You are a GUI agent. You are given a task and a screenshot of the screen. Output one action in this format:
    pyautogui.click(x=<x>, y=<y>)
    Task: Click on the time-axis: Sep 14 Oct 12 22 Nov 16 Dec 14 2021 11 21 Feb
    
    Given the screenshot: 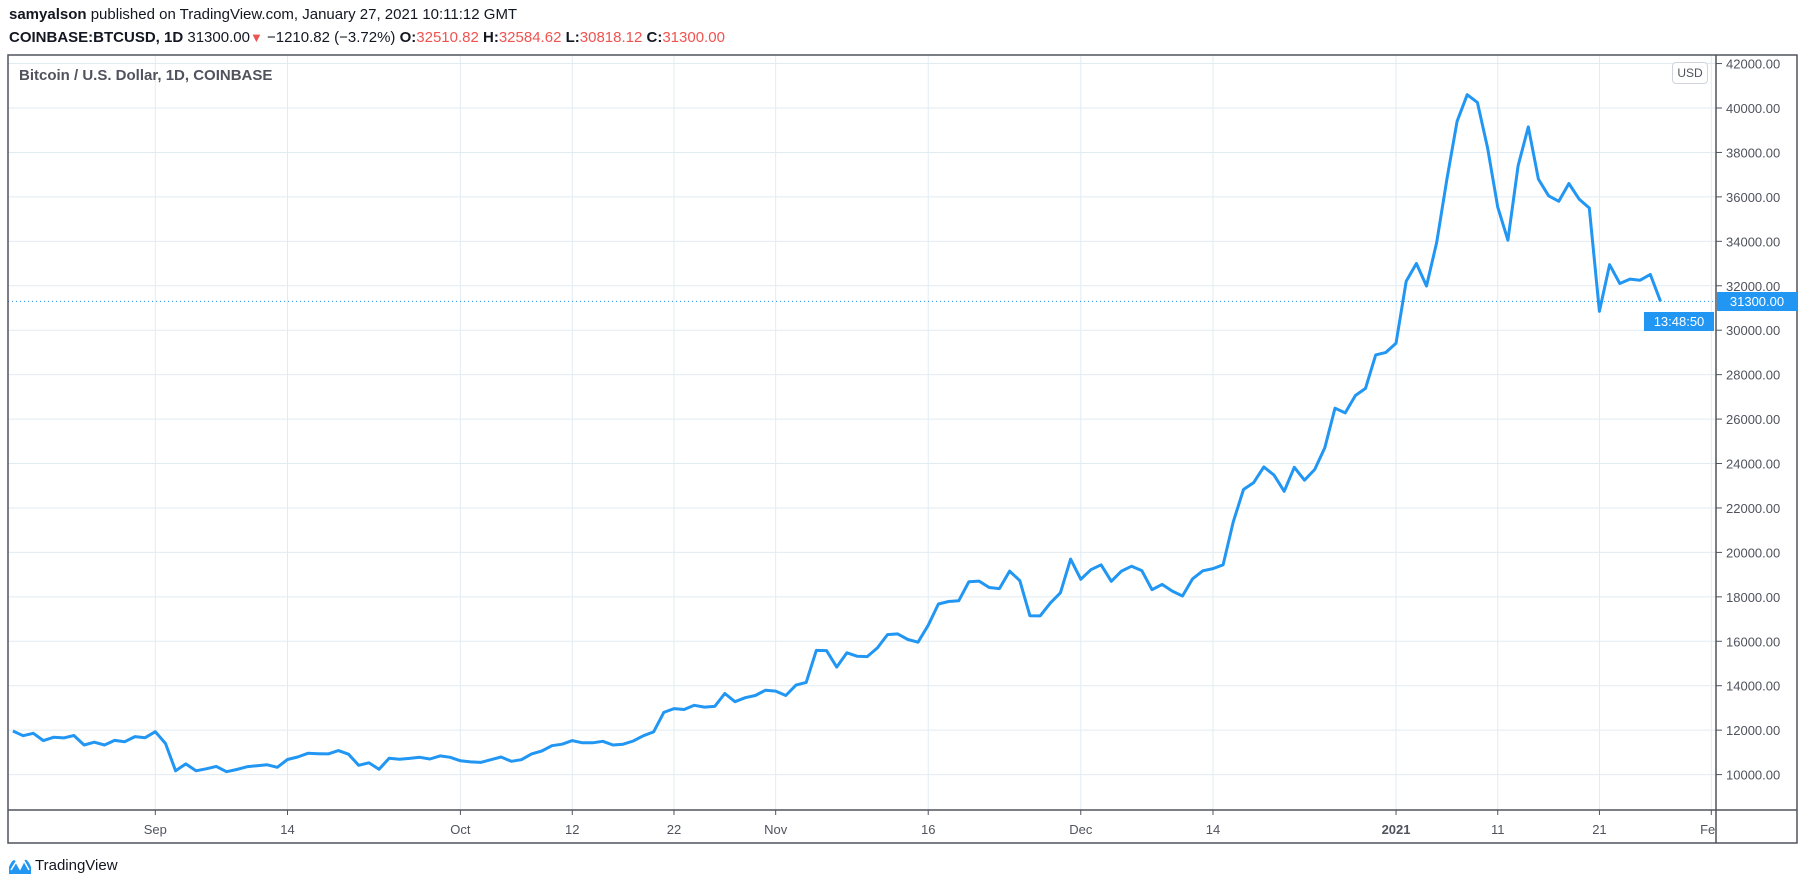 What is the action you would take?
    pyautogui.click(x=933, y=823)
    